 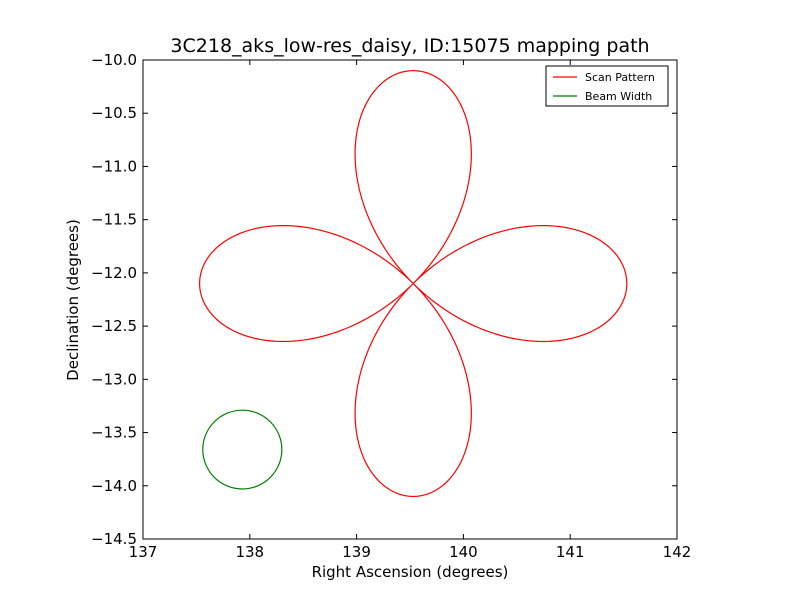 What do you see at coordinates (570, 552) in the screenshot?
I see `x-tick-label: 141` at bounding box center [570, 552].